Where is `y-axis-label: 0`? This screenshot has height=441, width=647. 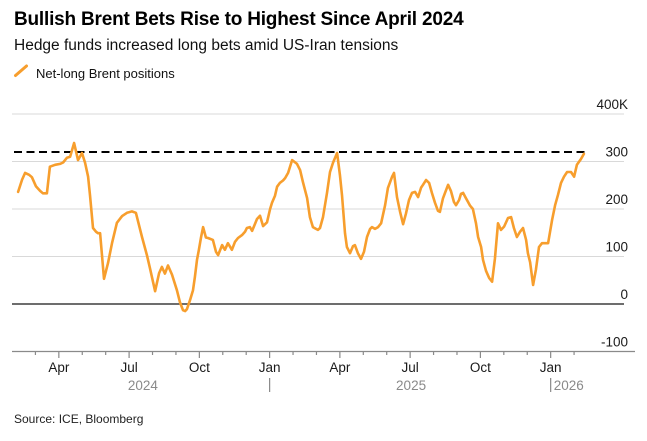
y-axis-label: 0 is located at coordinates (624, 294).